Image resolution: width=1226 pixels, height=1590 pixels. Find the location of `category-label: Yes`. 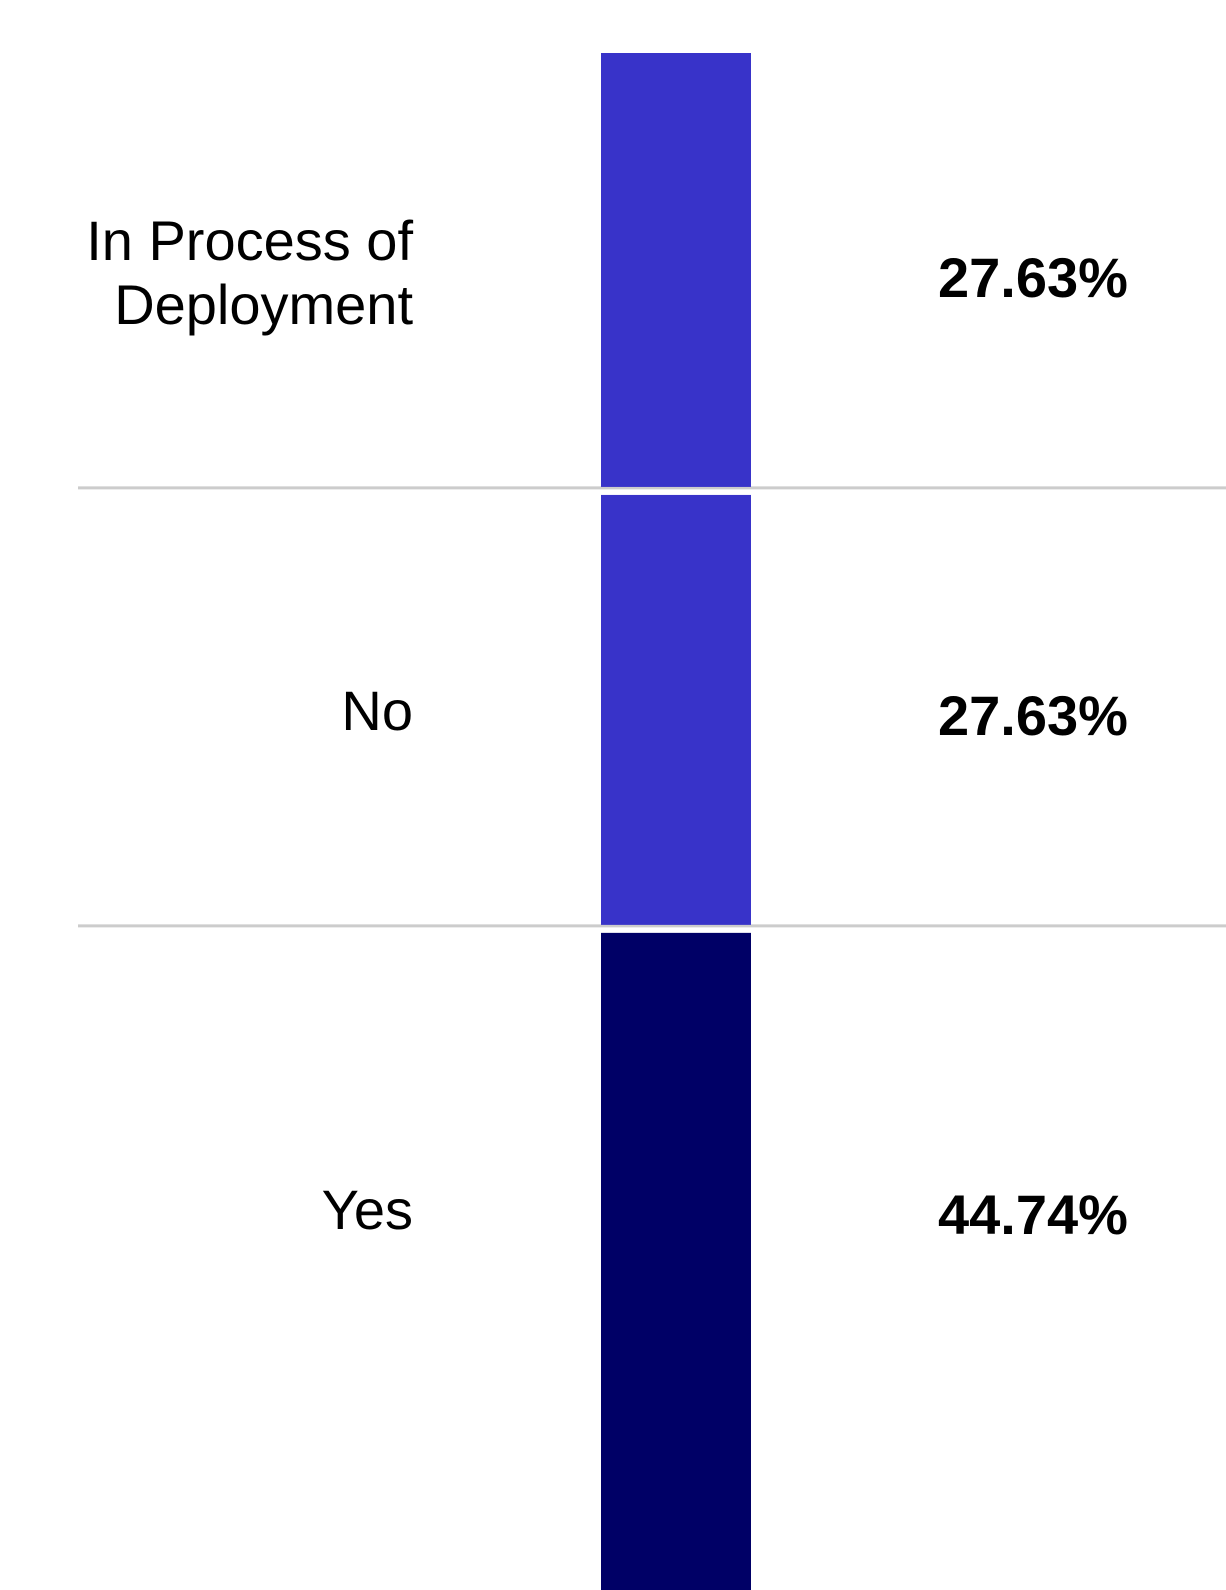

category-label: Yes is located at coordinates (367, 1209).